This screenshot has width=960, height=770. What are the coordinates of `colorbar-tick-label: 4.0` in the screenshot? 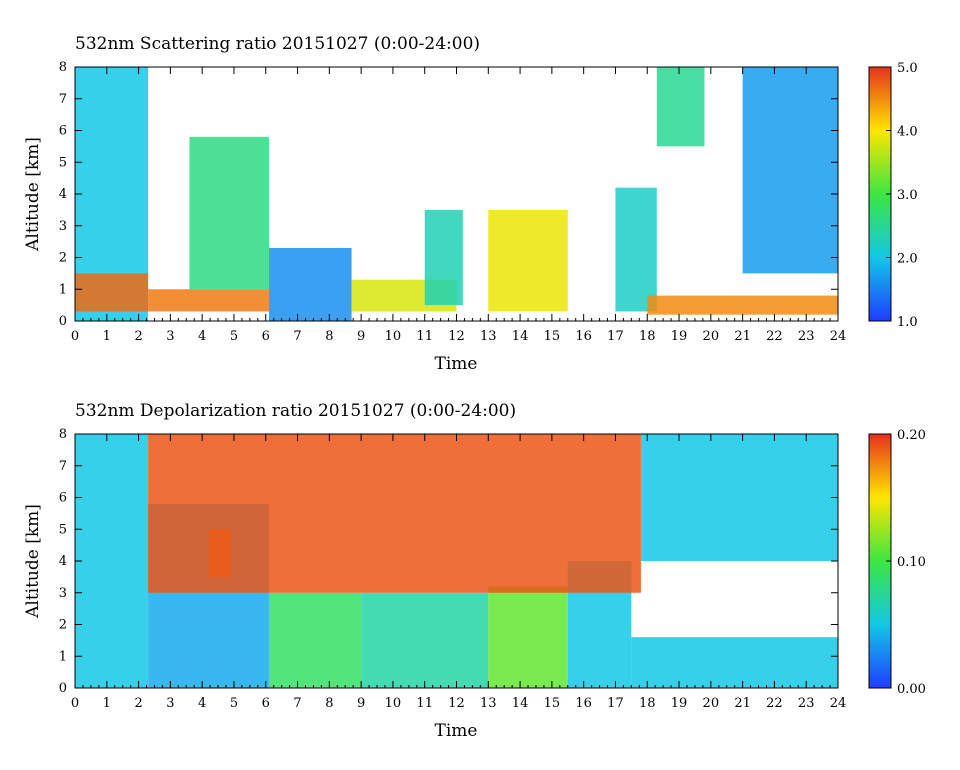 It's located at (907, 132).